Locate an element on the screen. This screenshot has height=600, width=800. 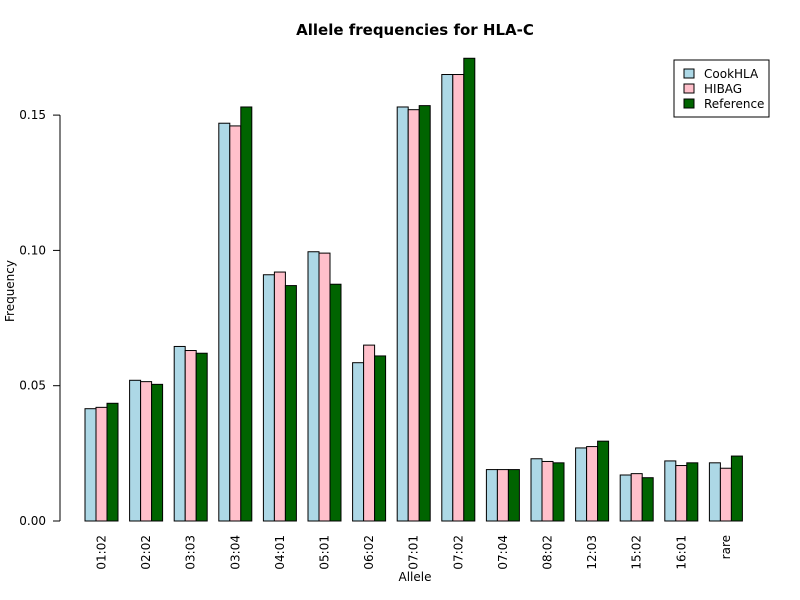
legend-swatch-reference is located at coordinates (689, 103).